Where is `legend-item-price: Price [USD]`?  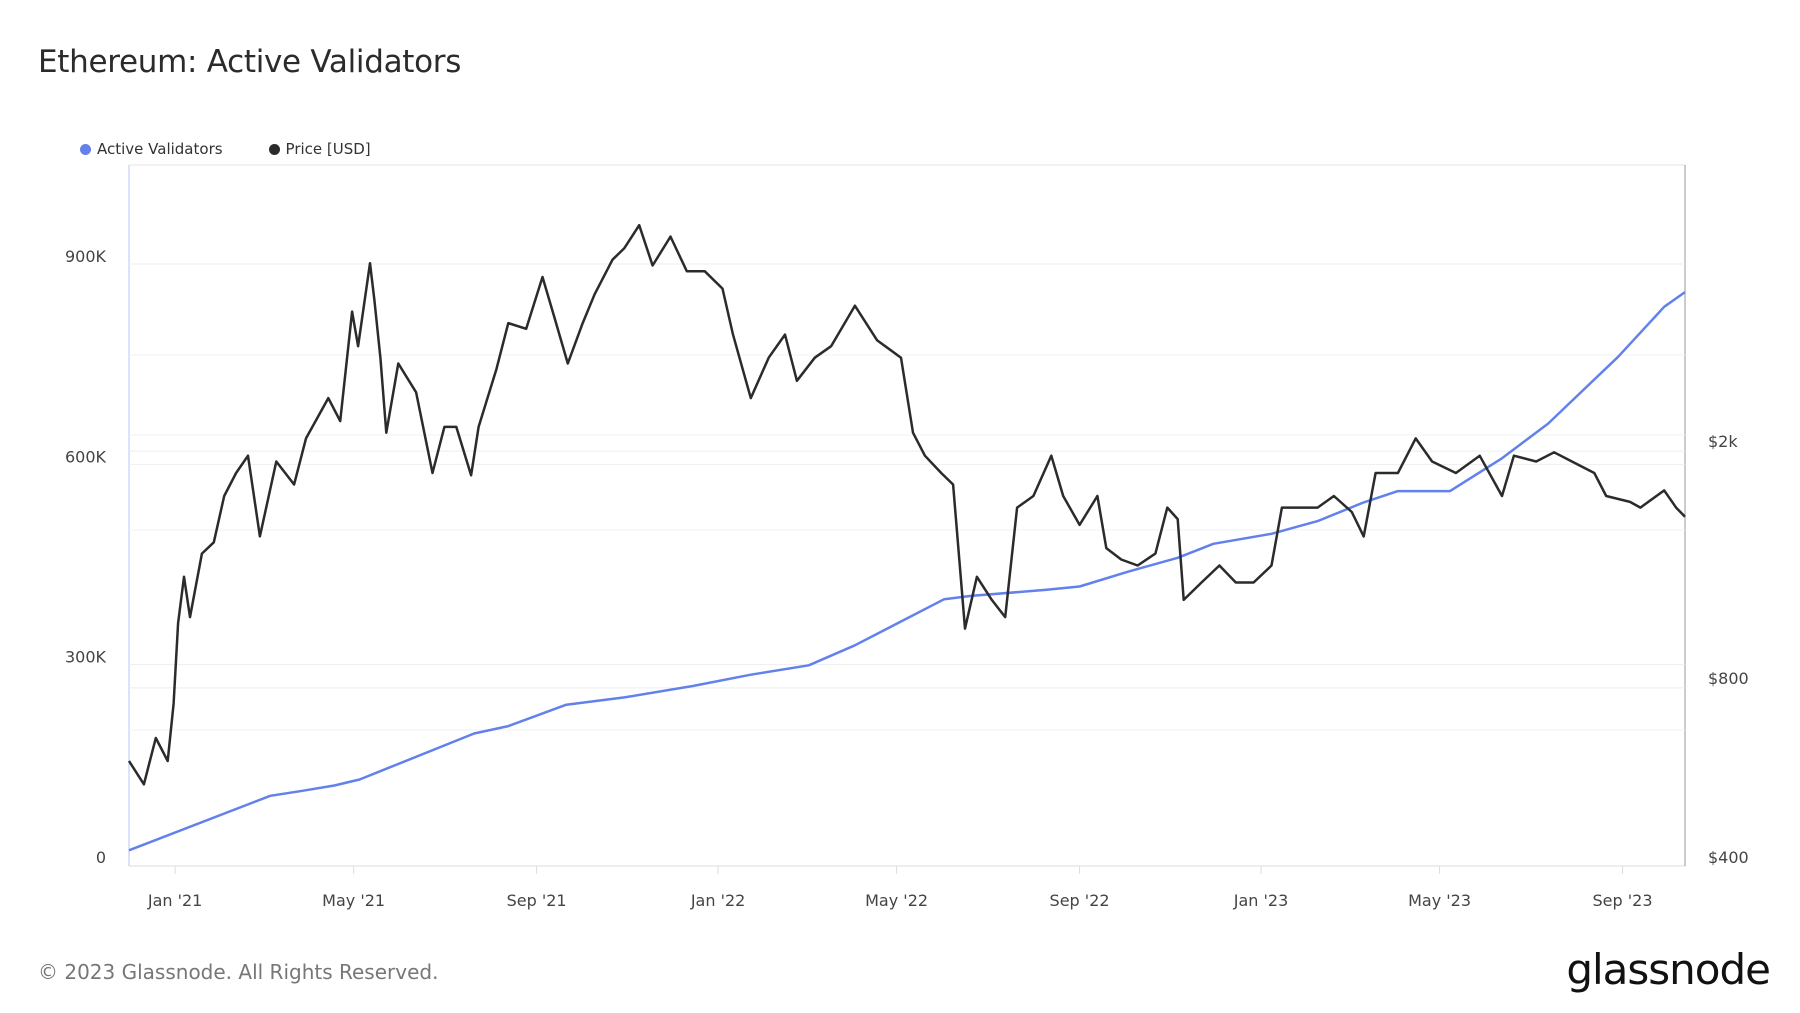 legend-item-price: Price [USD] is located at coordinates (319, 149).